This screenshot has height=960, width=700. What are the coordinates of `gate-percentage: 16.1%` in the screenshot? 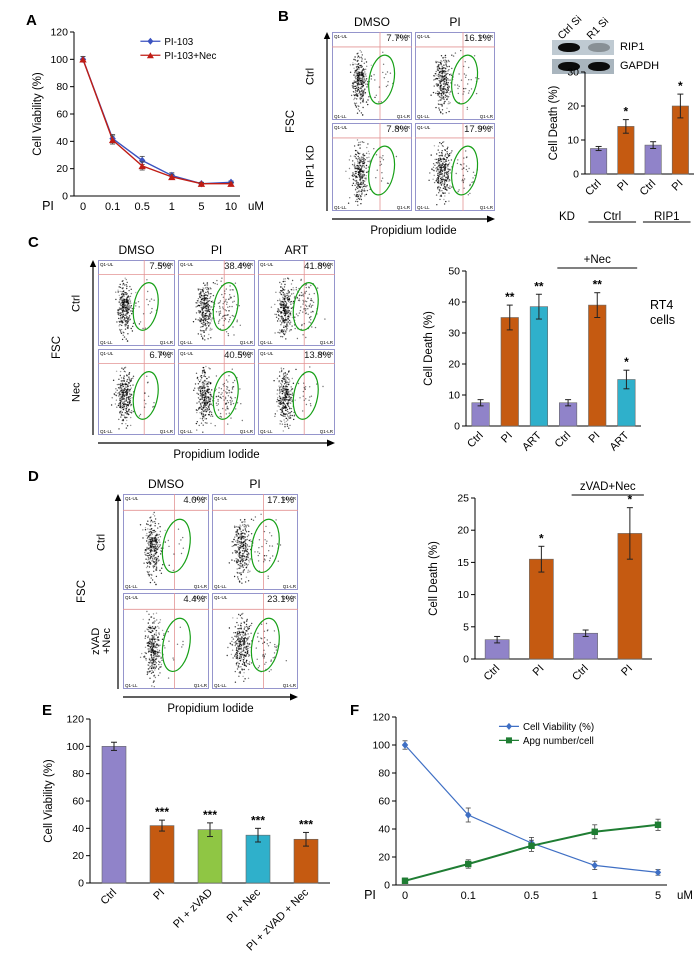 It's located at (477, 38).